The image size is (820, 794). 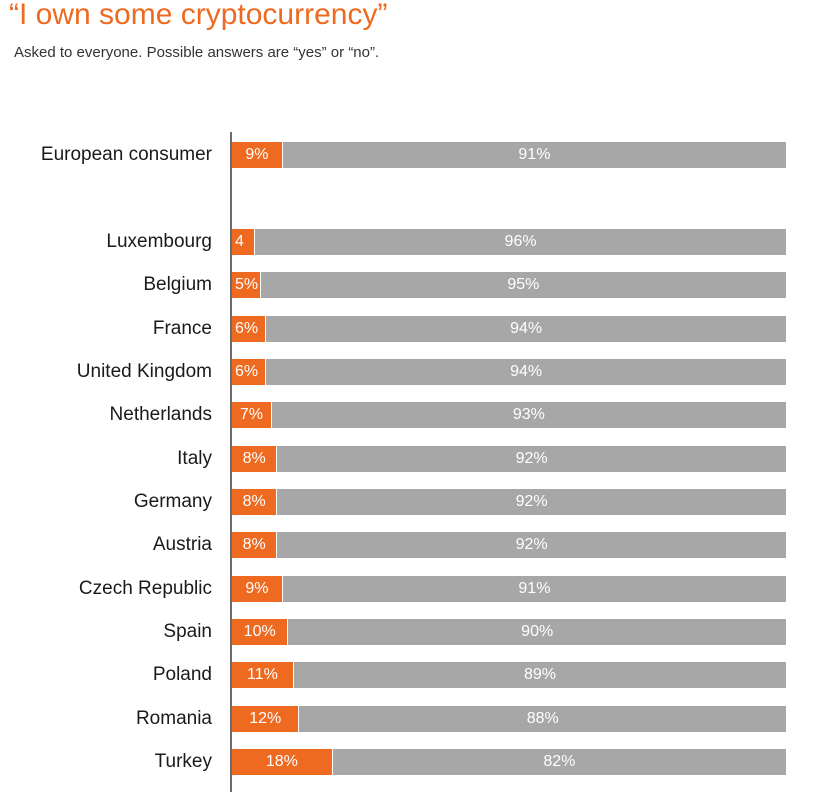 What do you see at coordinates (144, 371) in the screenshot?
I see `category-label: United Kingdom` at bounding box center [144, 371].